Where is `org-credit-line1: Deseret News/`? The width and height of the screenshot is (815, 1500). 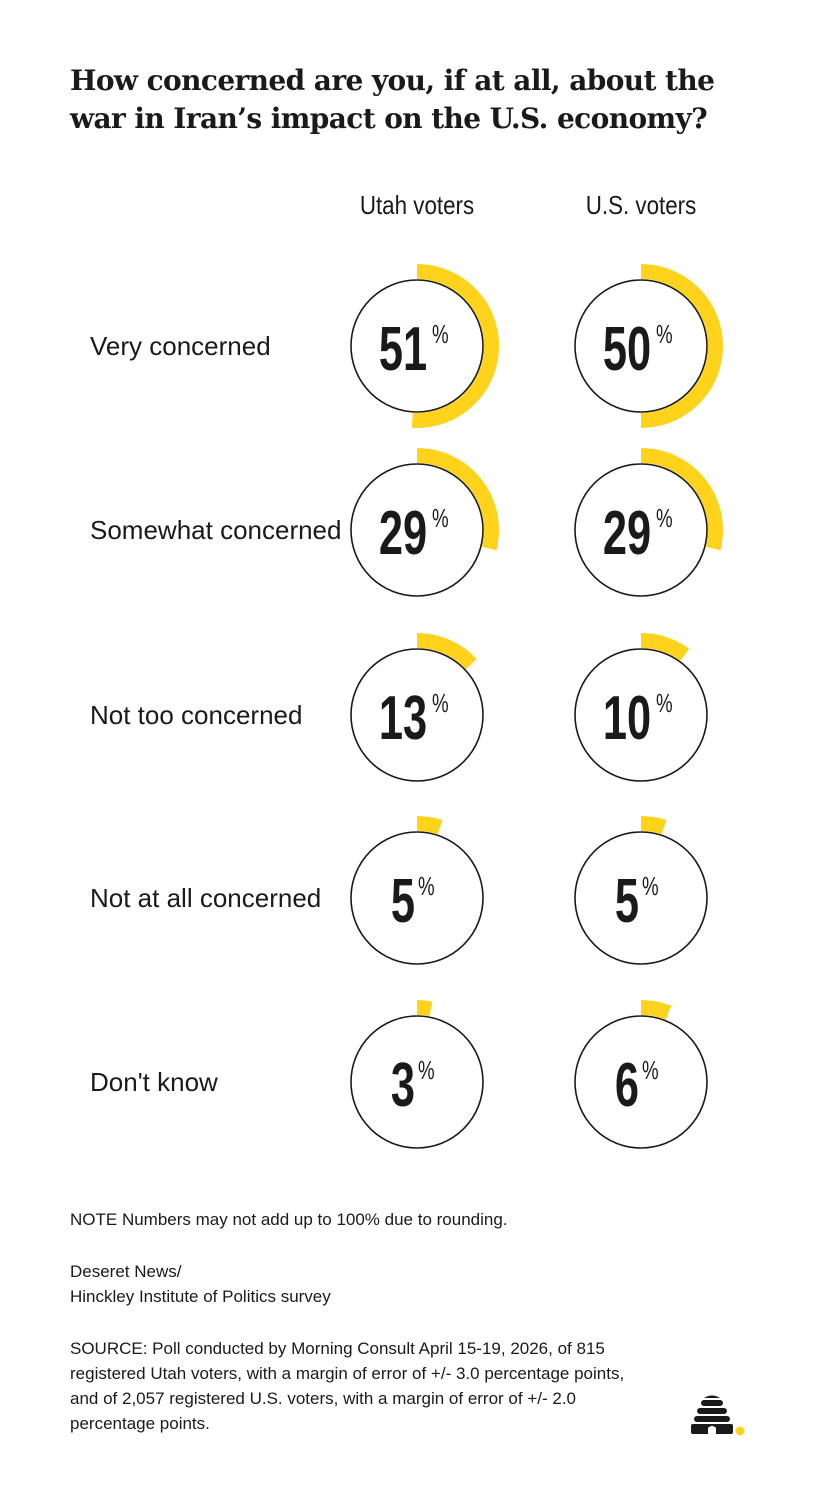
org-credit-line1: Deseret News/ is located at coordinates (126, 1271).